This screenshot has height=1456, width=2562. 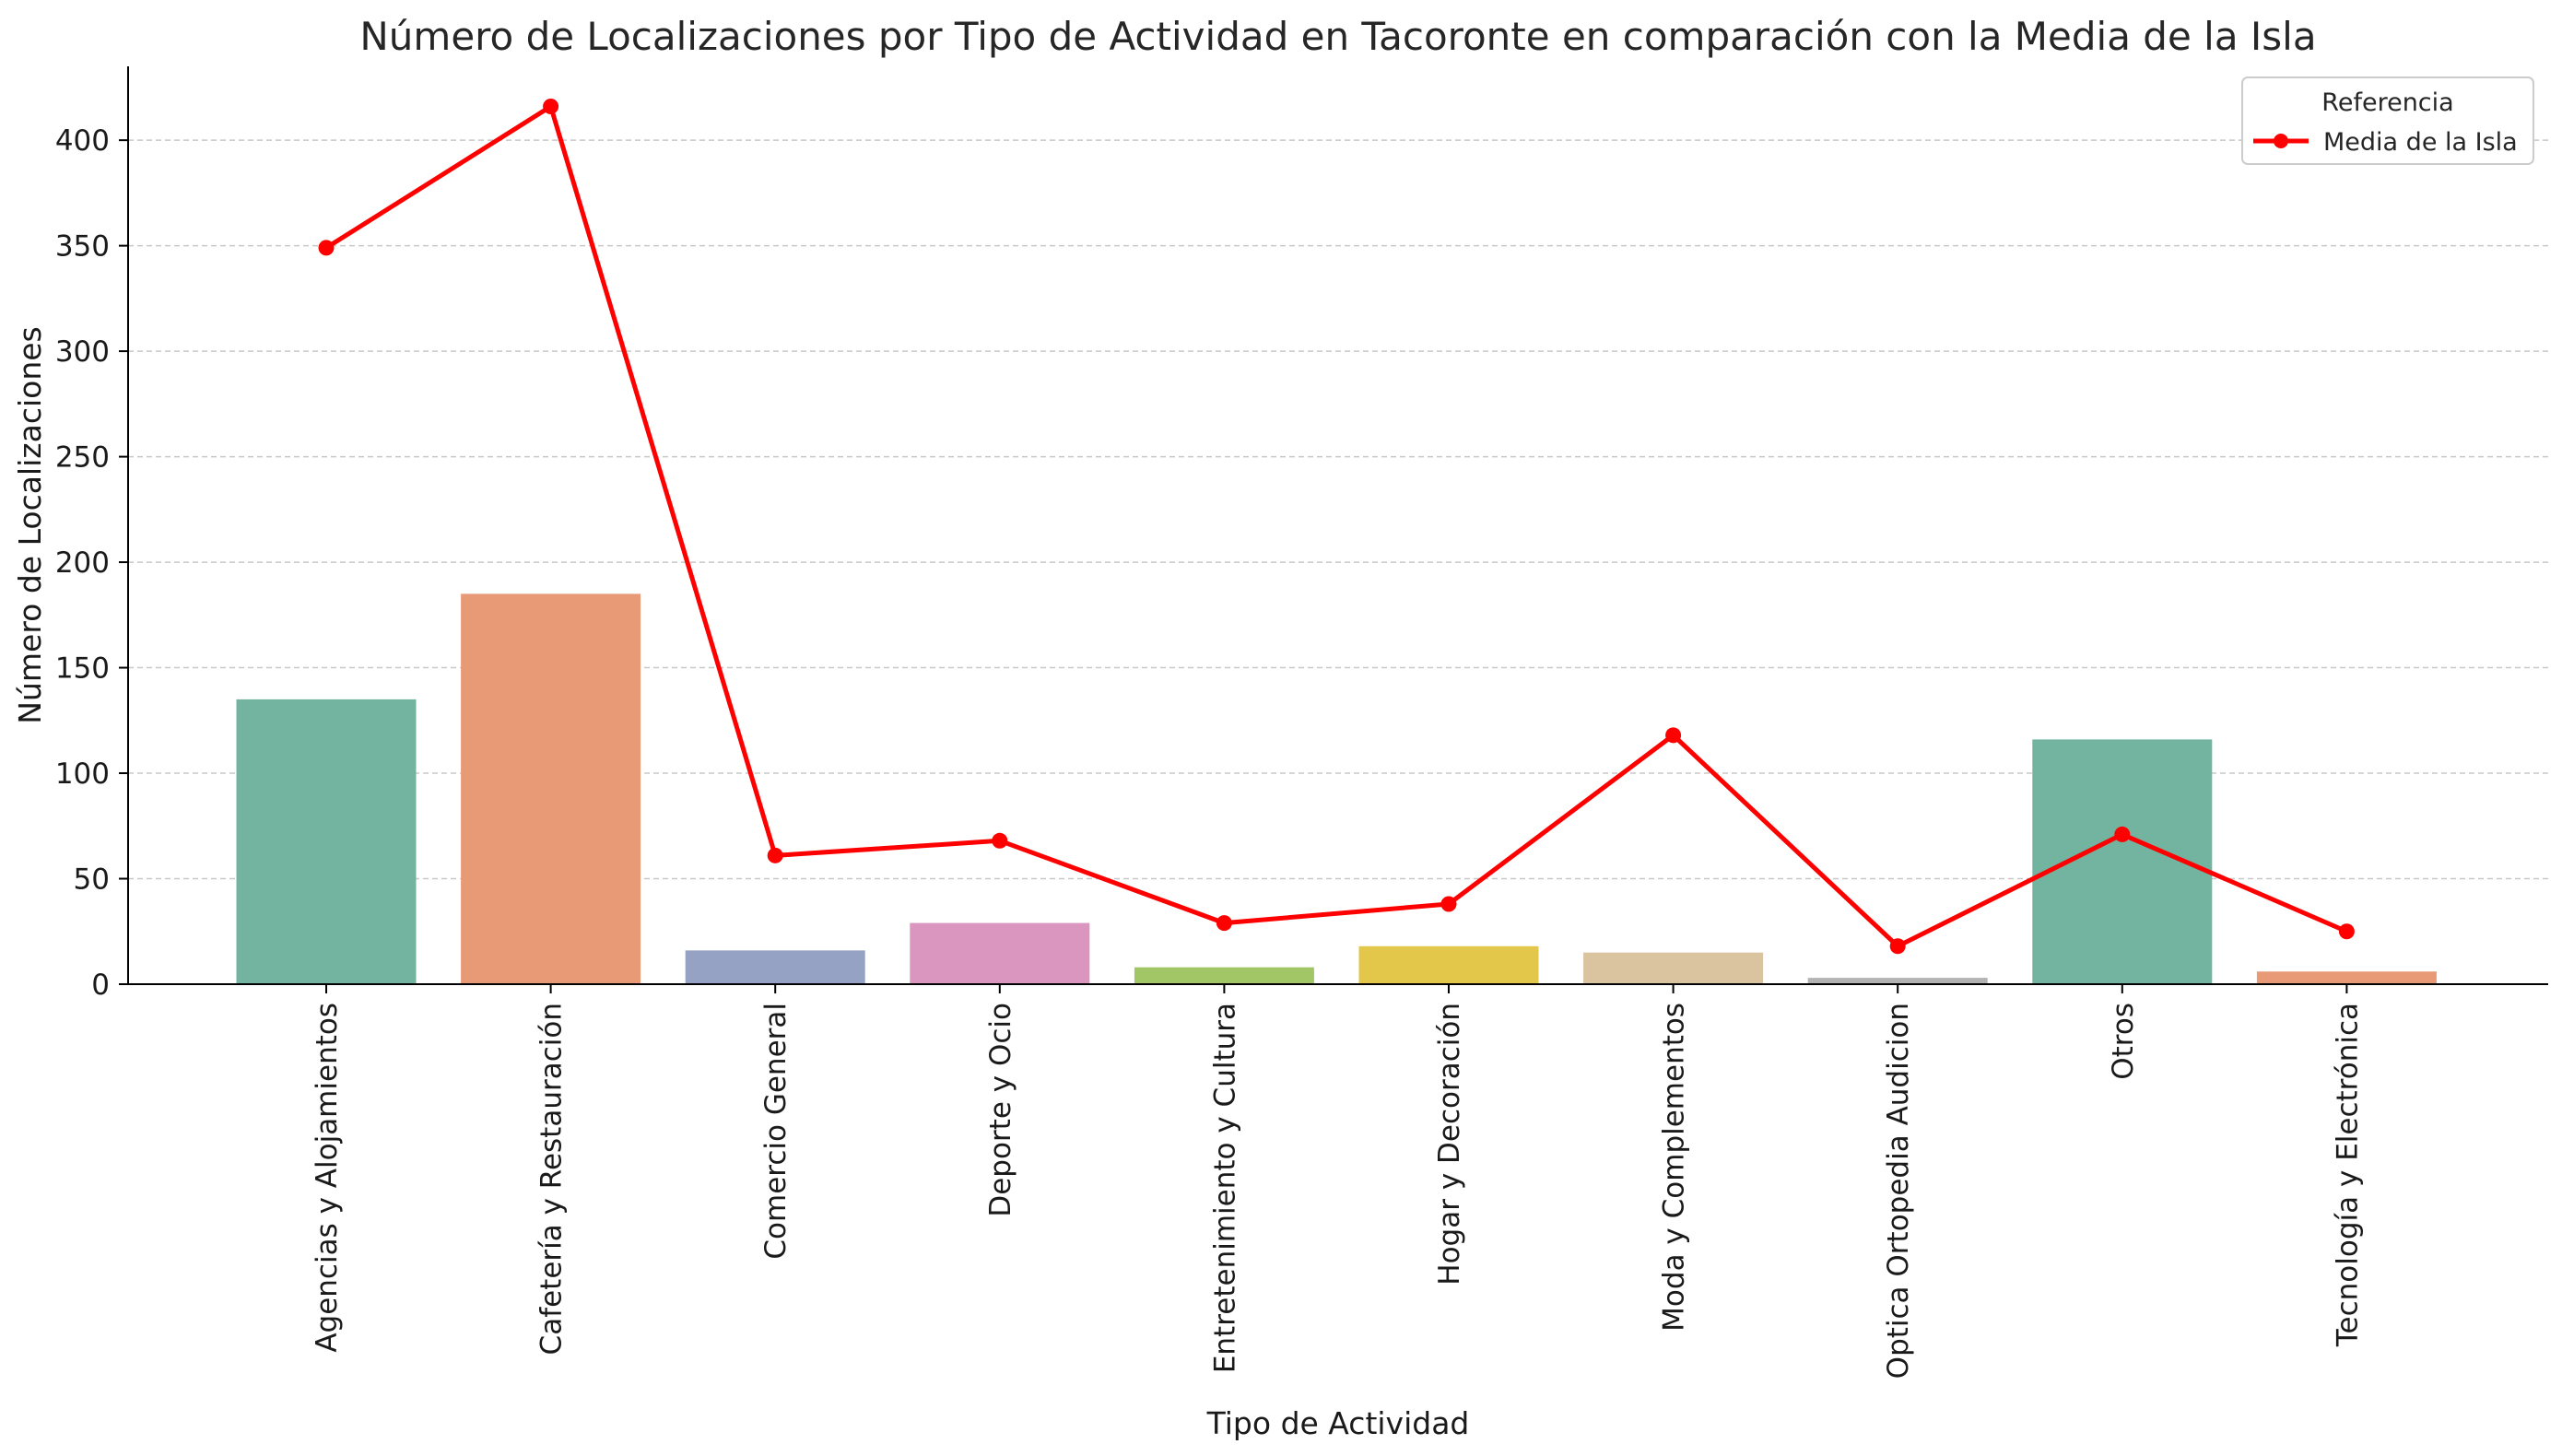 I want to click on y-tick-label-200: 200, so click(x=83, y=563).